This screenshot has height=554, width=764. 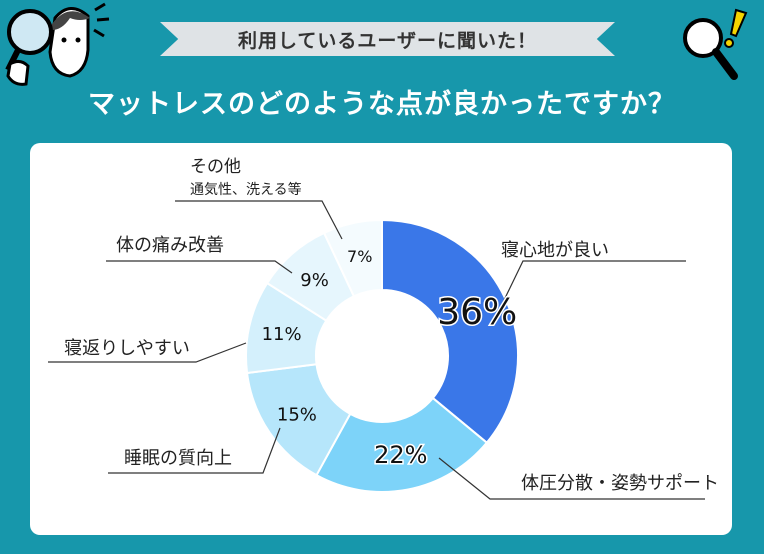 What do you see at coordinates (246, 189) in the screenshot?
I see `other-note-label: 通気性、洗える等` at bounding box center [246, 189].